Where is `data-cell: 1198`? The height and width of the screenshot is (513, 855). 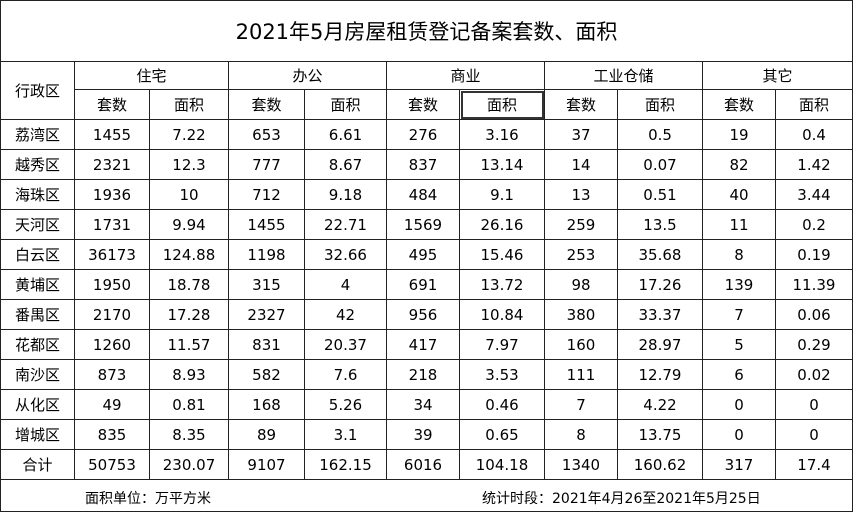 data-cell: 1198 is located at coordinates (267, 255).